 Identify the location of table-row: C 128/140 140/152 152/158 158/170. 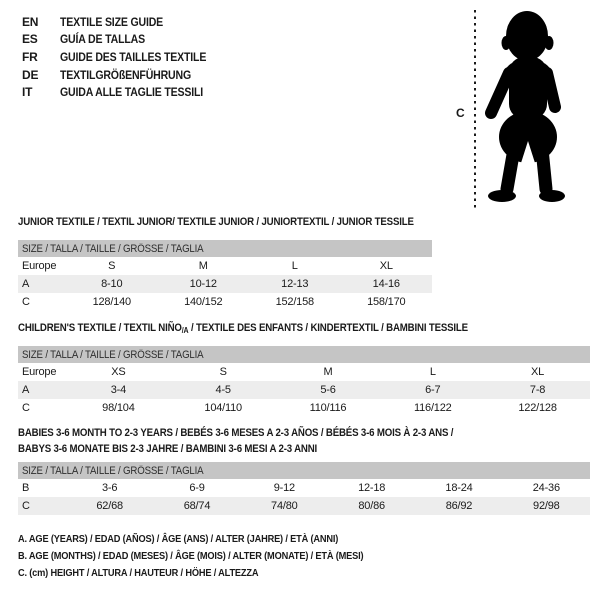
(225, 302).